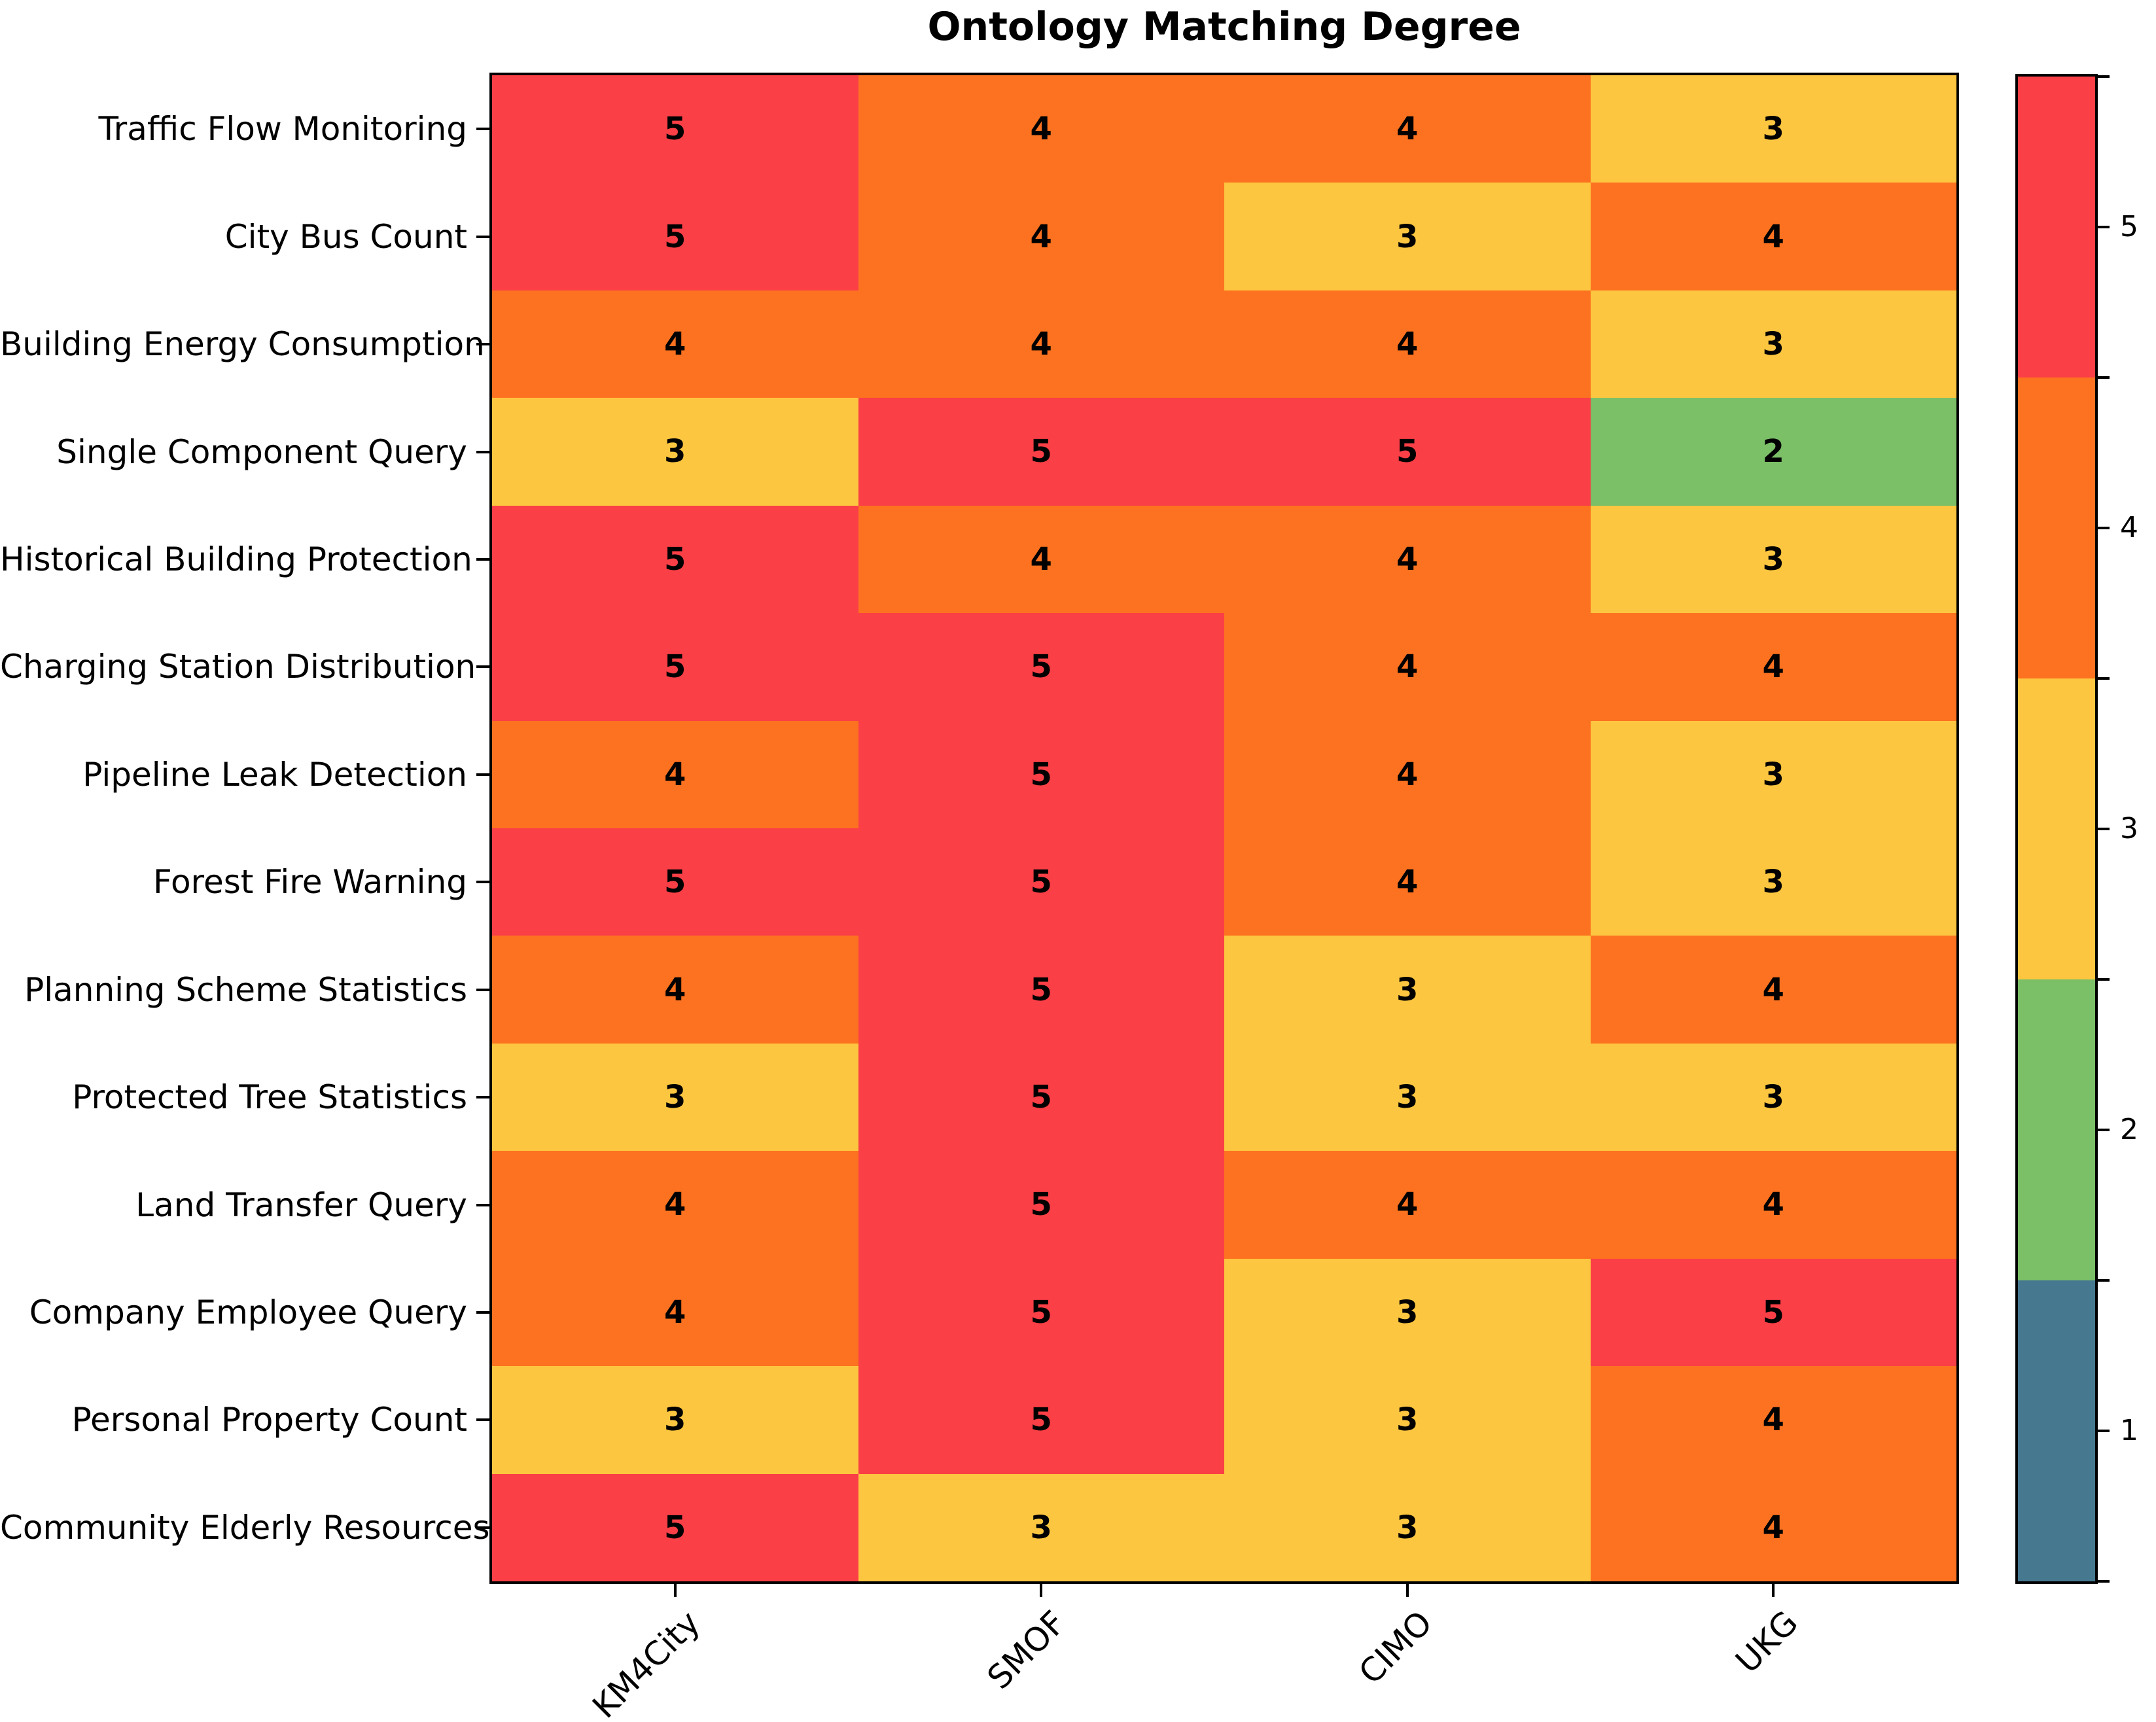 Image resolution: width=2156 pixels, height=1722 pixels. Describe the element at coordinates (236, 559) in the screenshot. I see `row-label: Historical Building Protection` at that location.